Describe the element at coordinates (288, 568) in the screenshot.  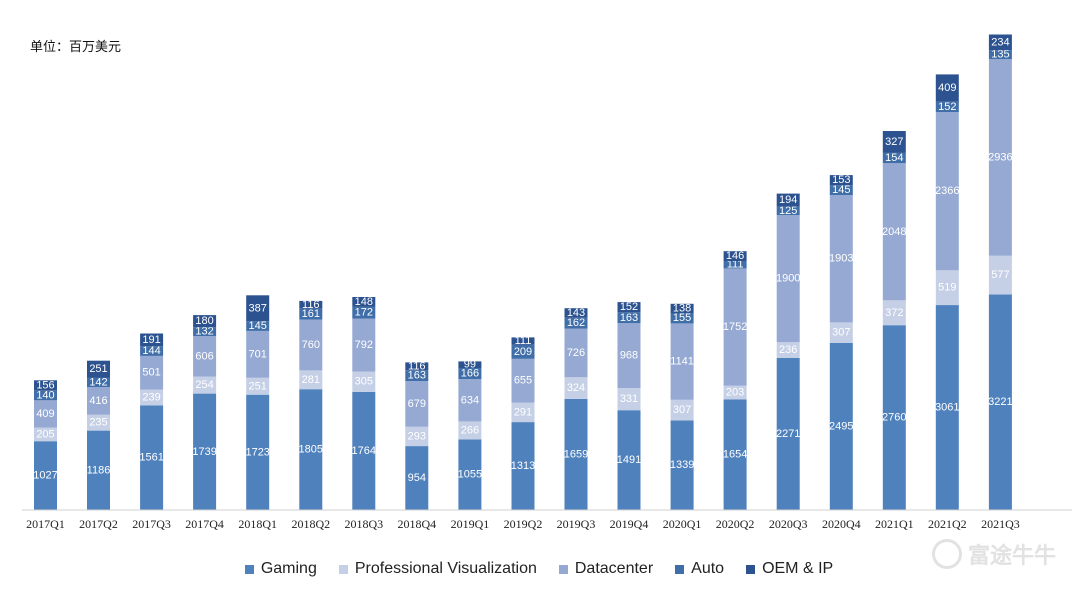
I see `legend-label: Gaming` at that location.